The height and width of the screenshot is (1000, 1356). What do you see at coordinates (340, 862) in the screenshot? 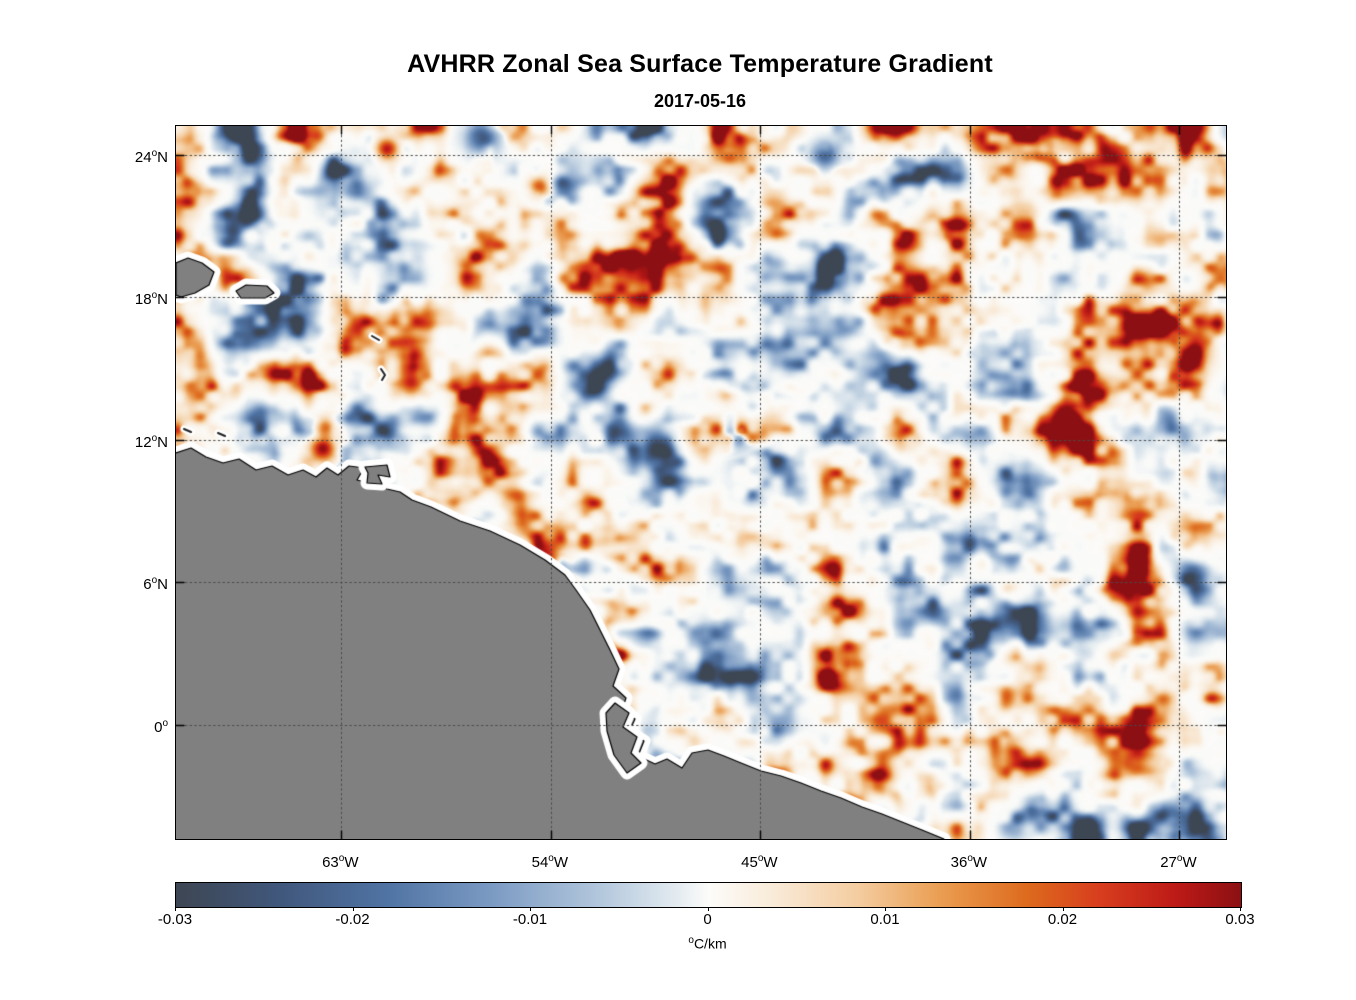
I see `x-tick-label: 63oW` at bounding box center [340, 862].